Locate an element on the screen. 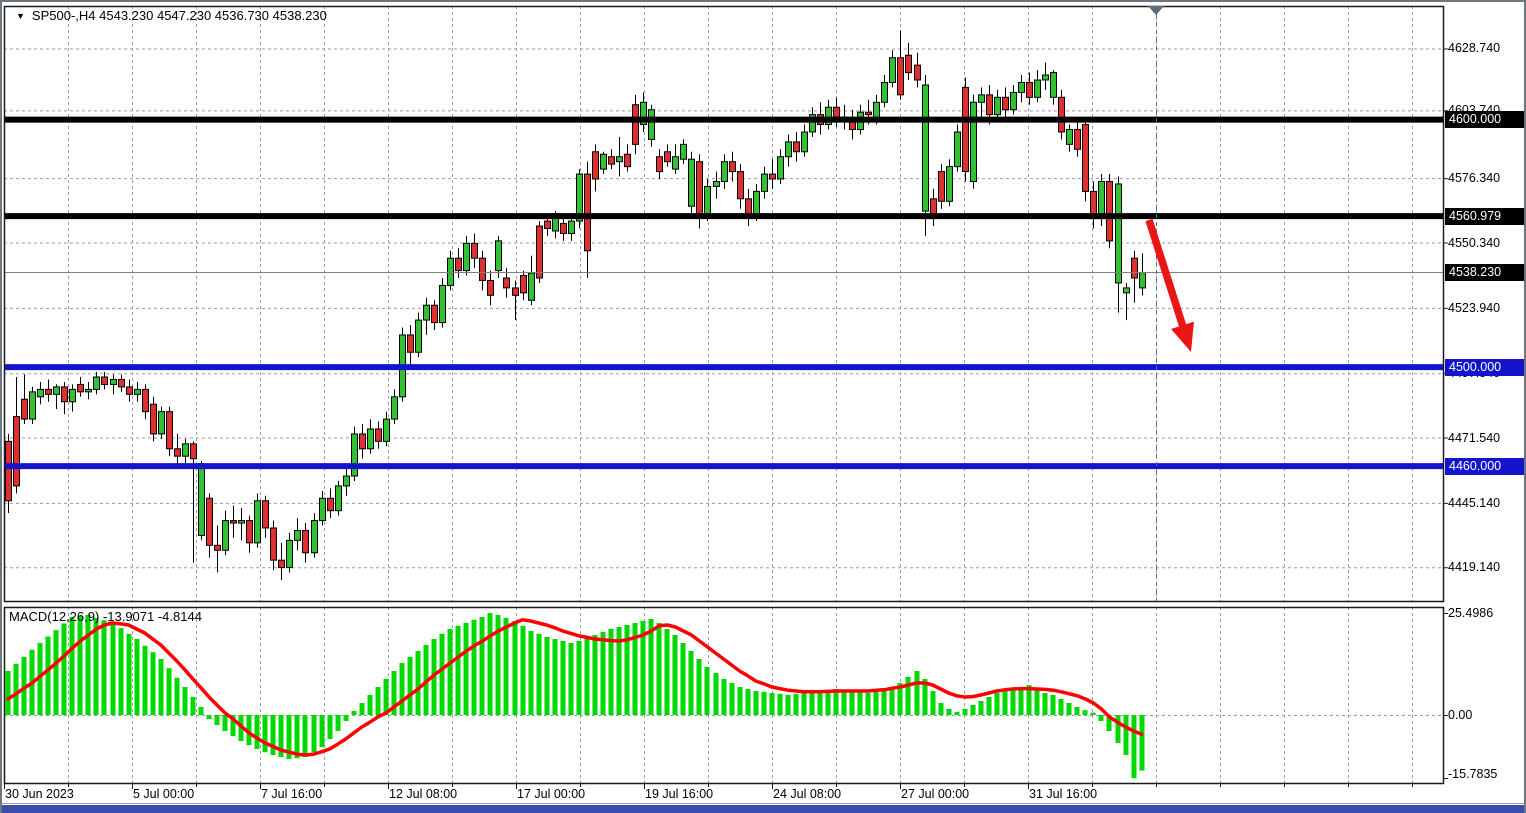 Image resolution: width=1526 pixels, height=813 pixels. price-line-badge: 4460.000 is located at coordinates (1485, 466).